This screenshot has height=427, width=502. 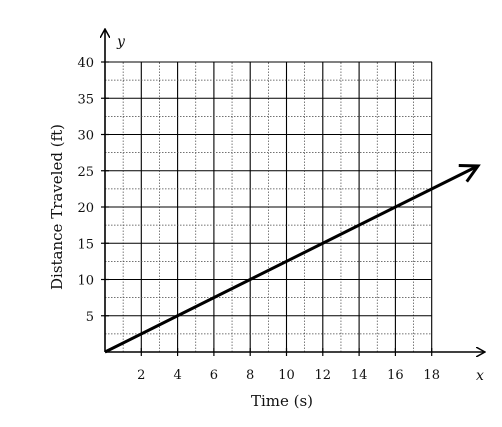 I want to click on y-tick-label: 40, so click(x=85, y=63).